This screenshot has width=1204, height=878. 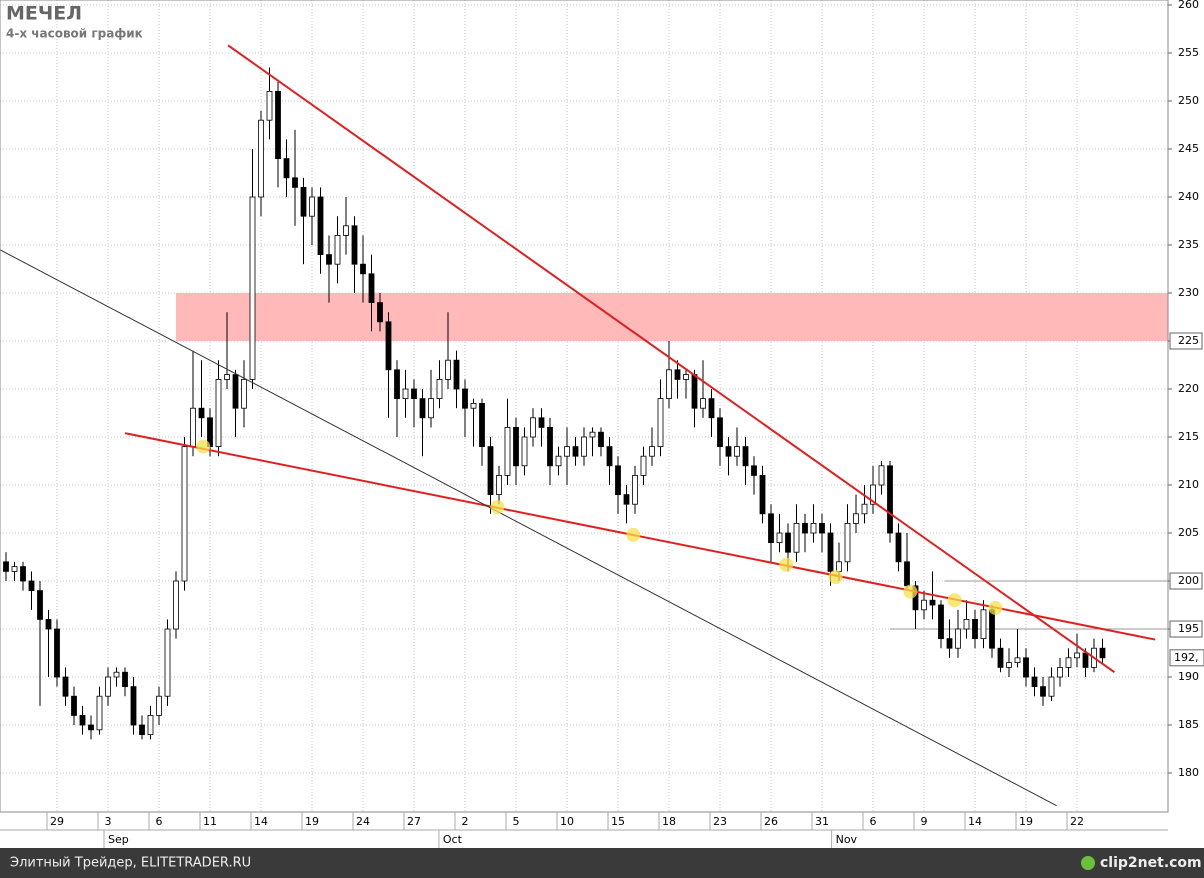 What do you see at coordinates (923, 821) in the screenshot?
I see `x-tick-label: 9` at bounding box center [923, 821].